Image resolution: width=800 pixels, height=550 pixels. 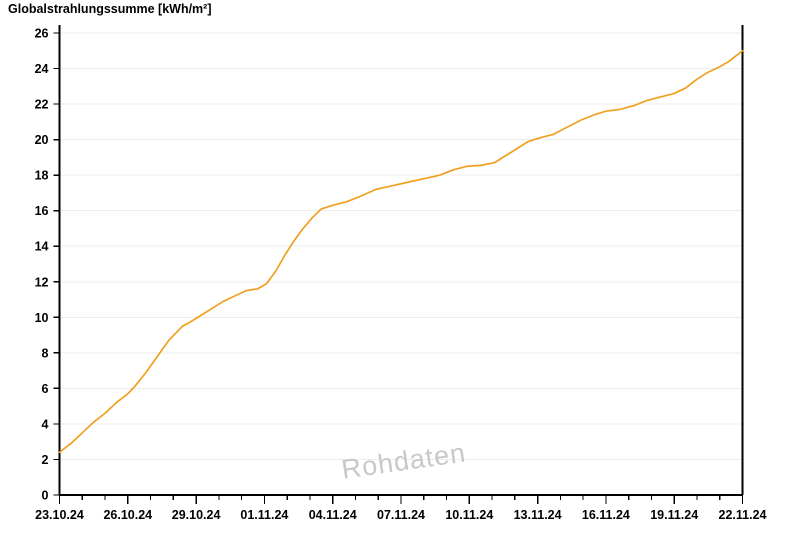 What do you see at coordinates (743, 515) in the screenshot?
I see `x-tick-label: 22.11.24` at bounding box center [743, 515].